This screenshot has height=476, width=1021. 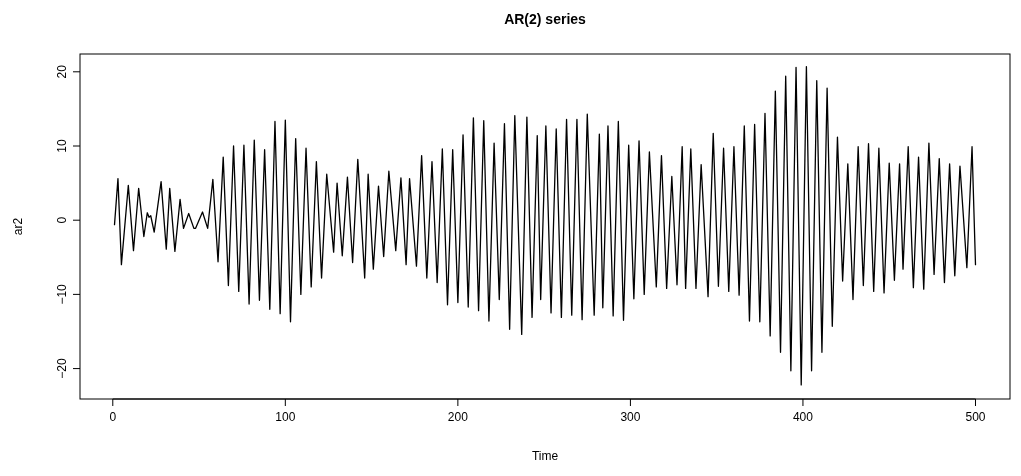 I want to click on x-tick-label: 300, so click(x=630, y=417).